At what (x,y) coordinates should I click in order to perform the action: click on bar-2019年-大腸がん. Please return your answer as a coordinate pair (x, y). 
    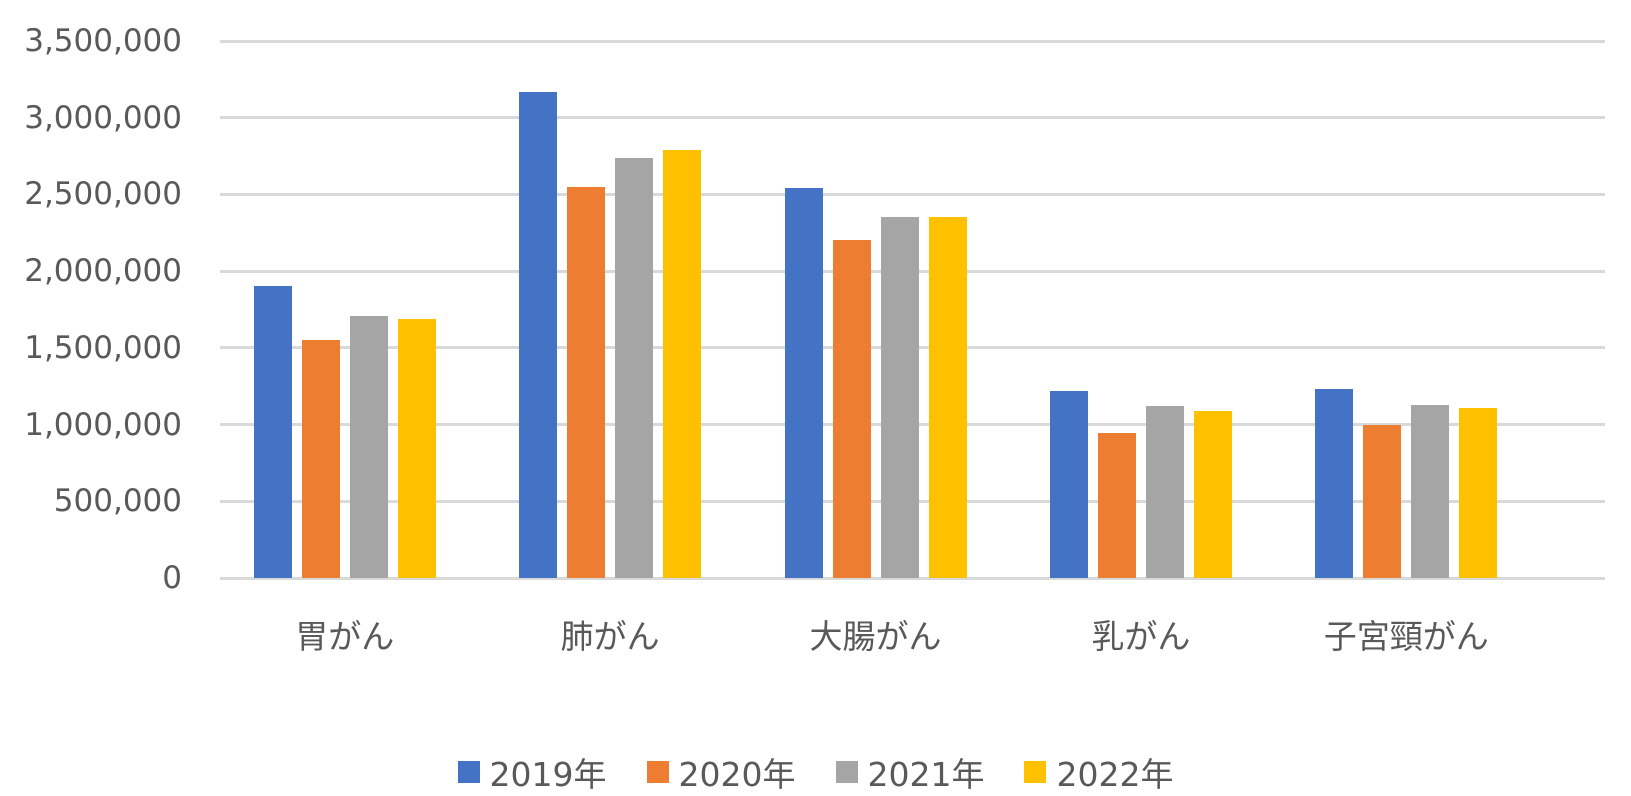
    Looking at the image, I should click on (803, 383).